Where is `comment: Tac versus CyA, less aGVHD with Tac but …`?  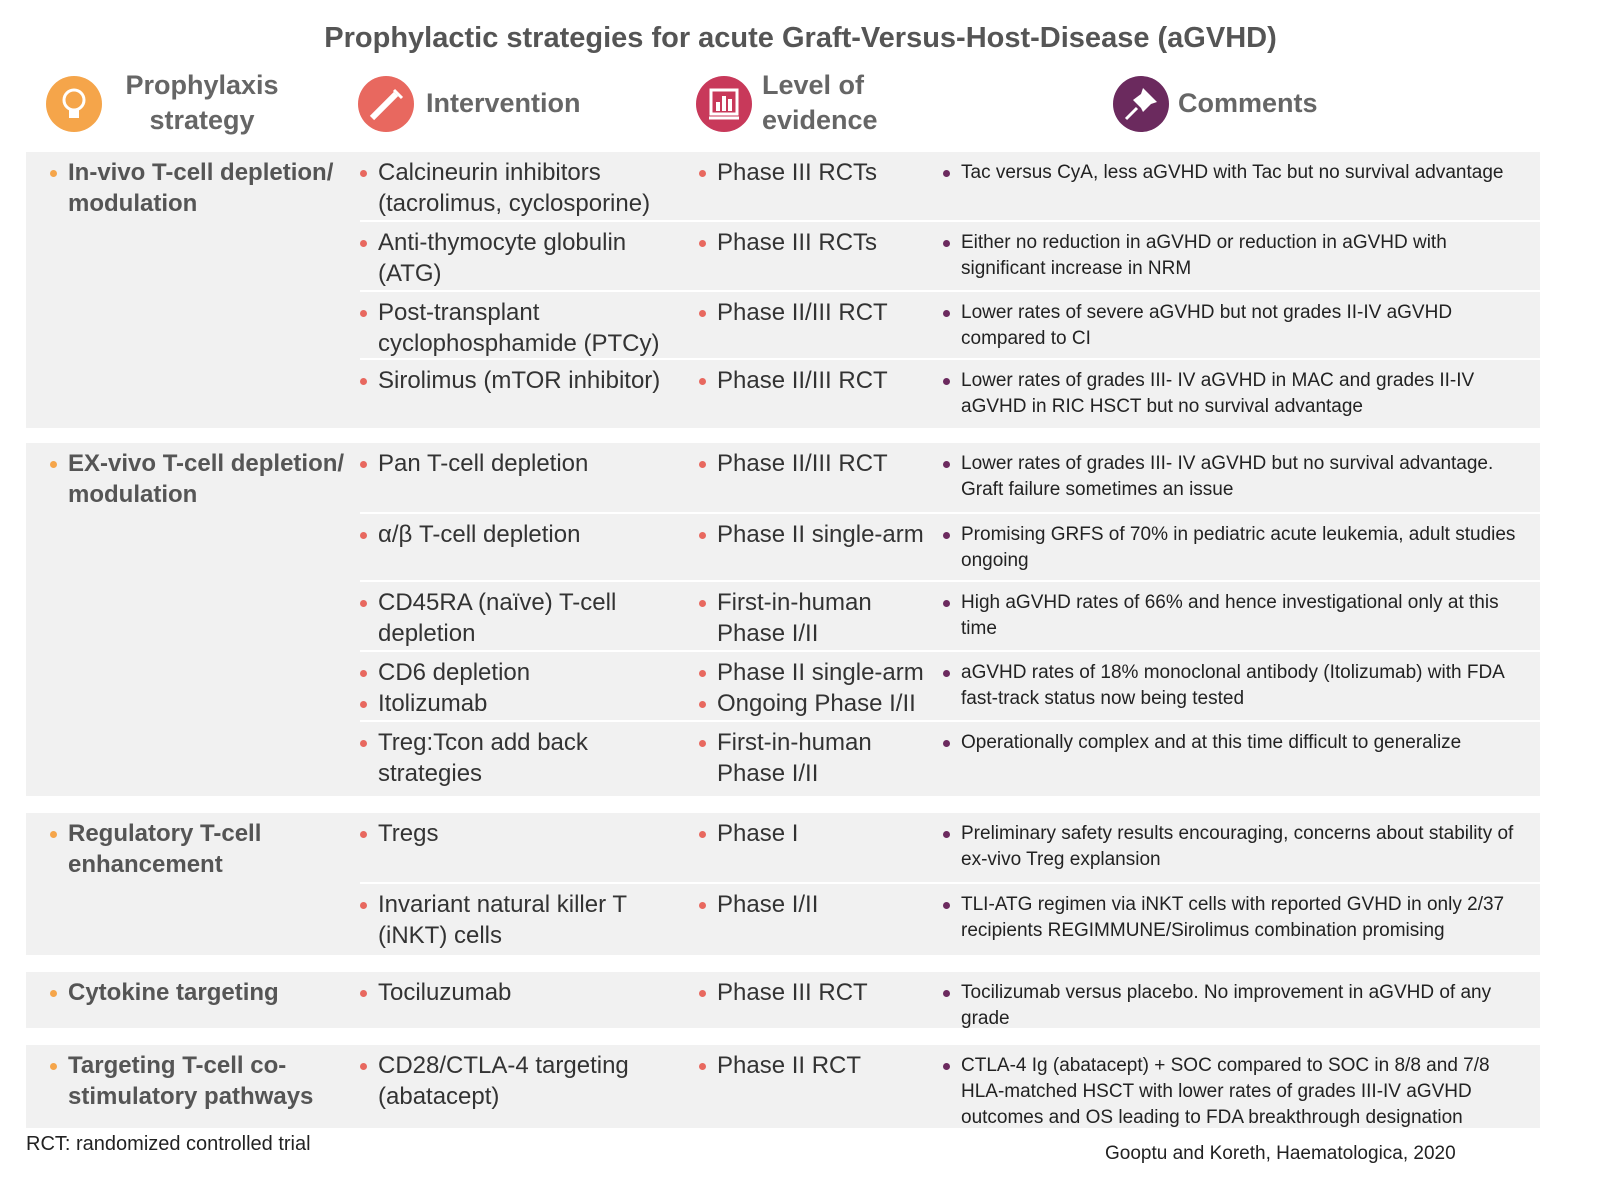 comment: Tac versus CyA, less aGVHD with Tac but … is located at coordinates (1237, 173).